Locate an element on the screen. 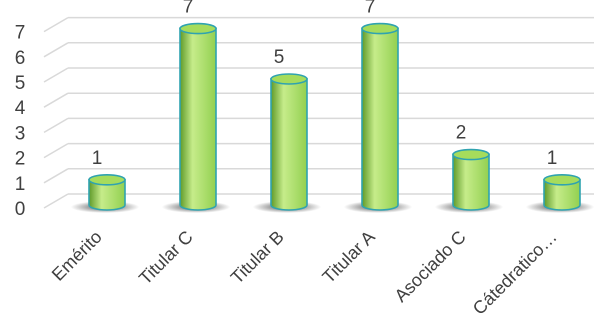  data-label: 2 is located at coordinates (461, 133).